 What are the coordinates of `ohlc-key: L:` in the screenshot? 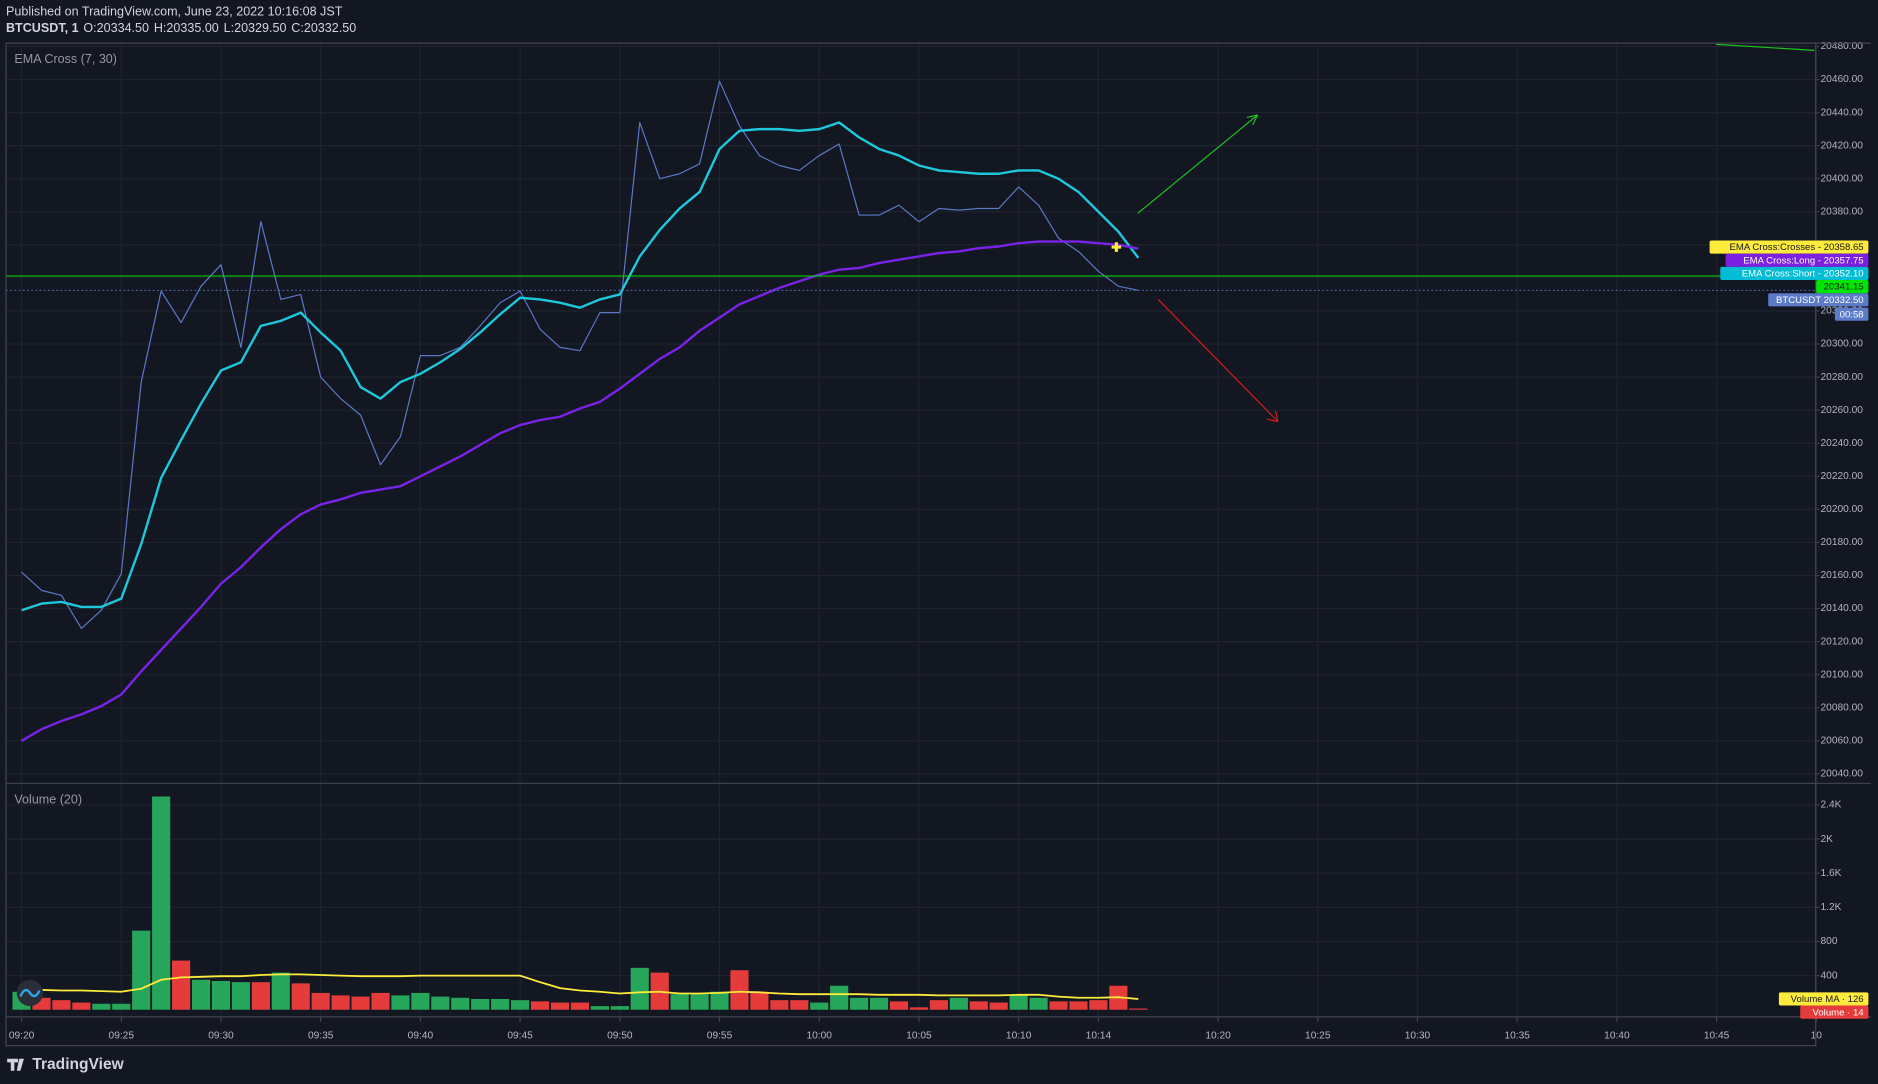 It's located at (229, 28).